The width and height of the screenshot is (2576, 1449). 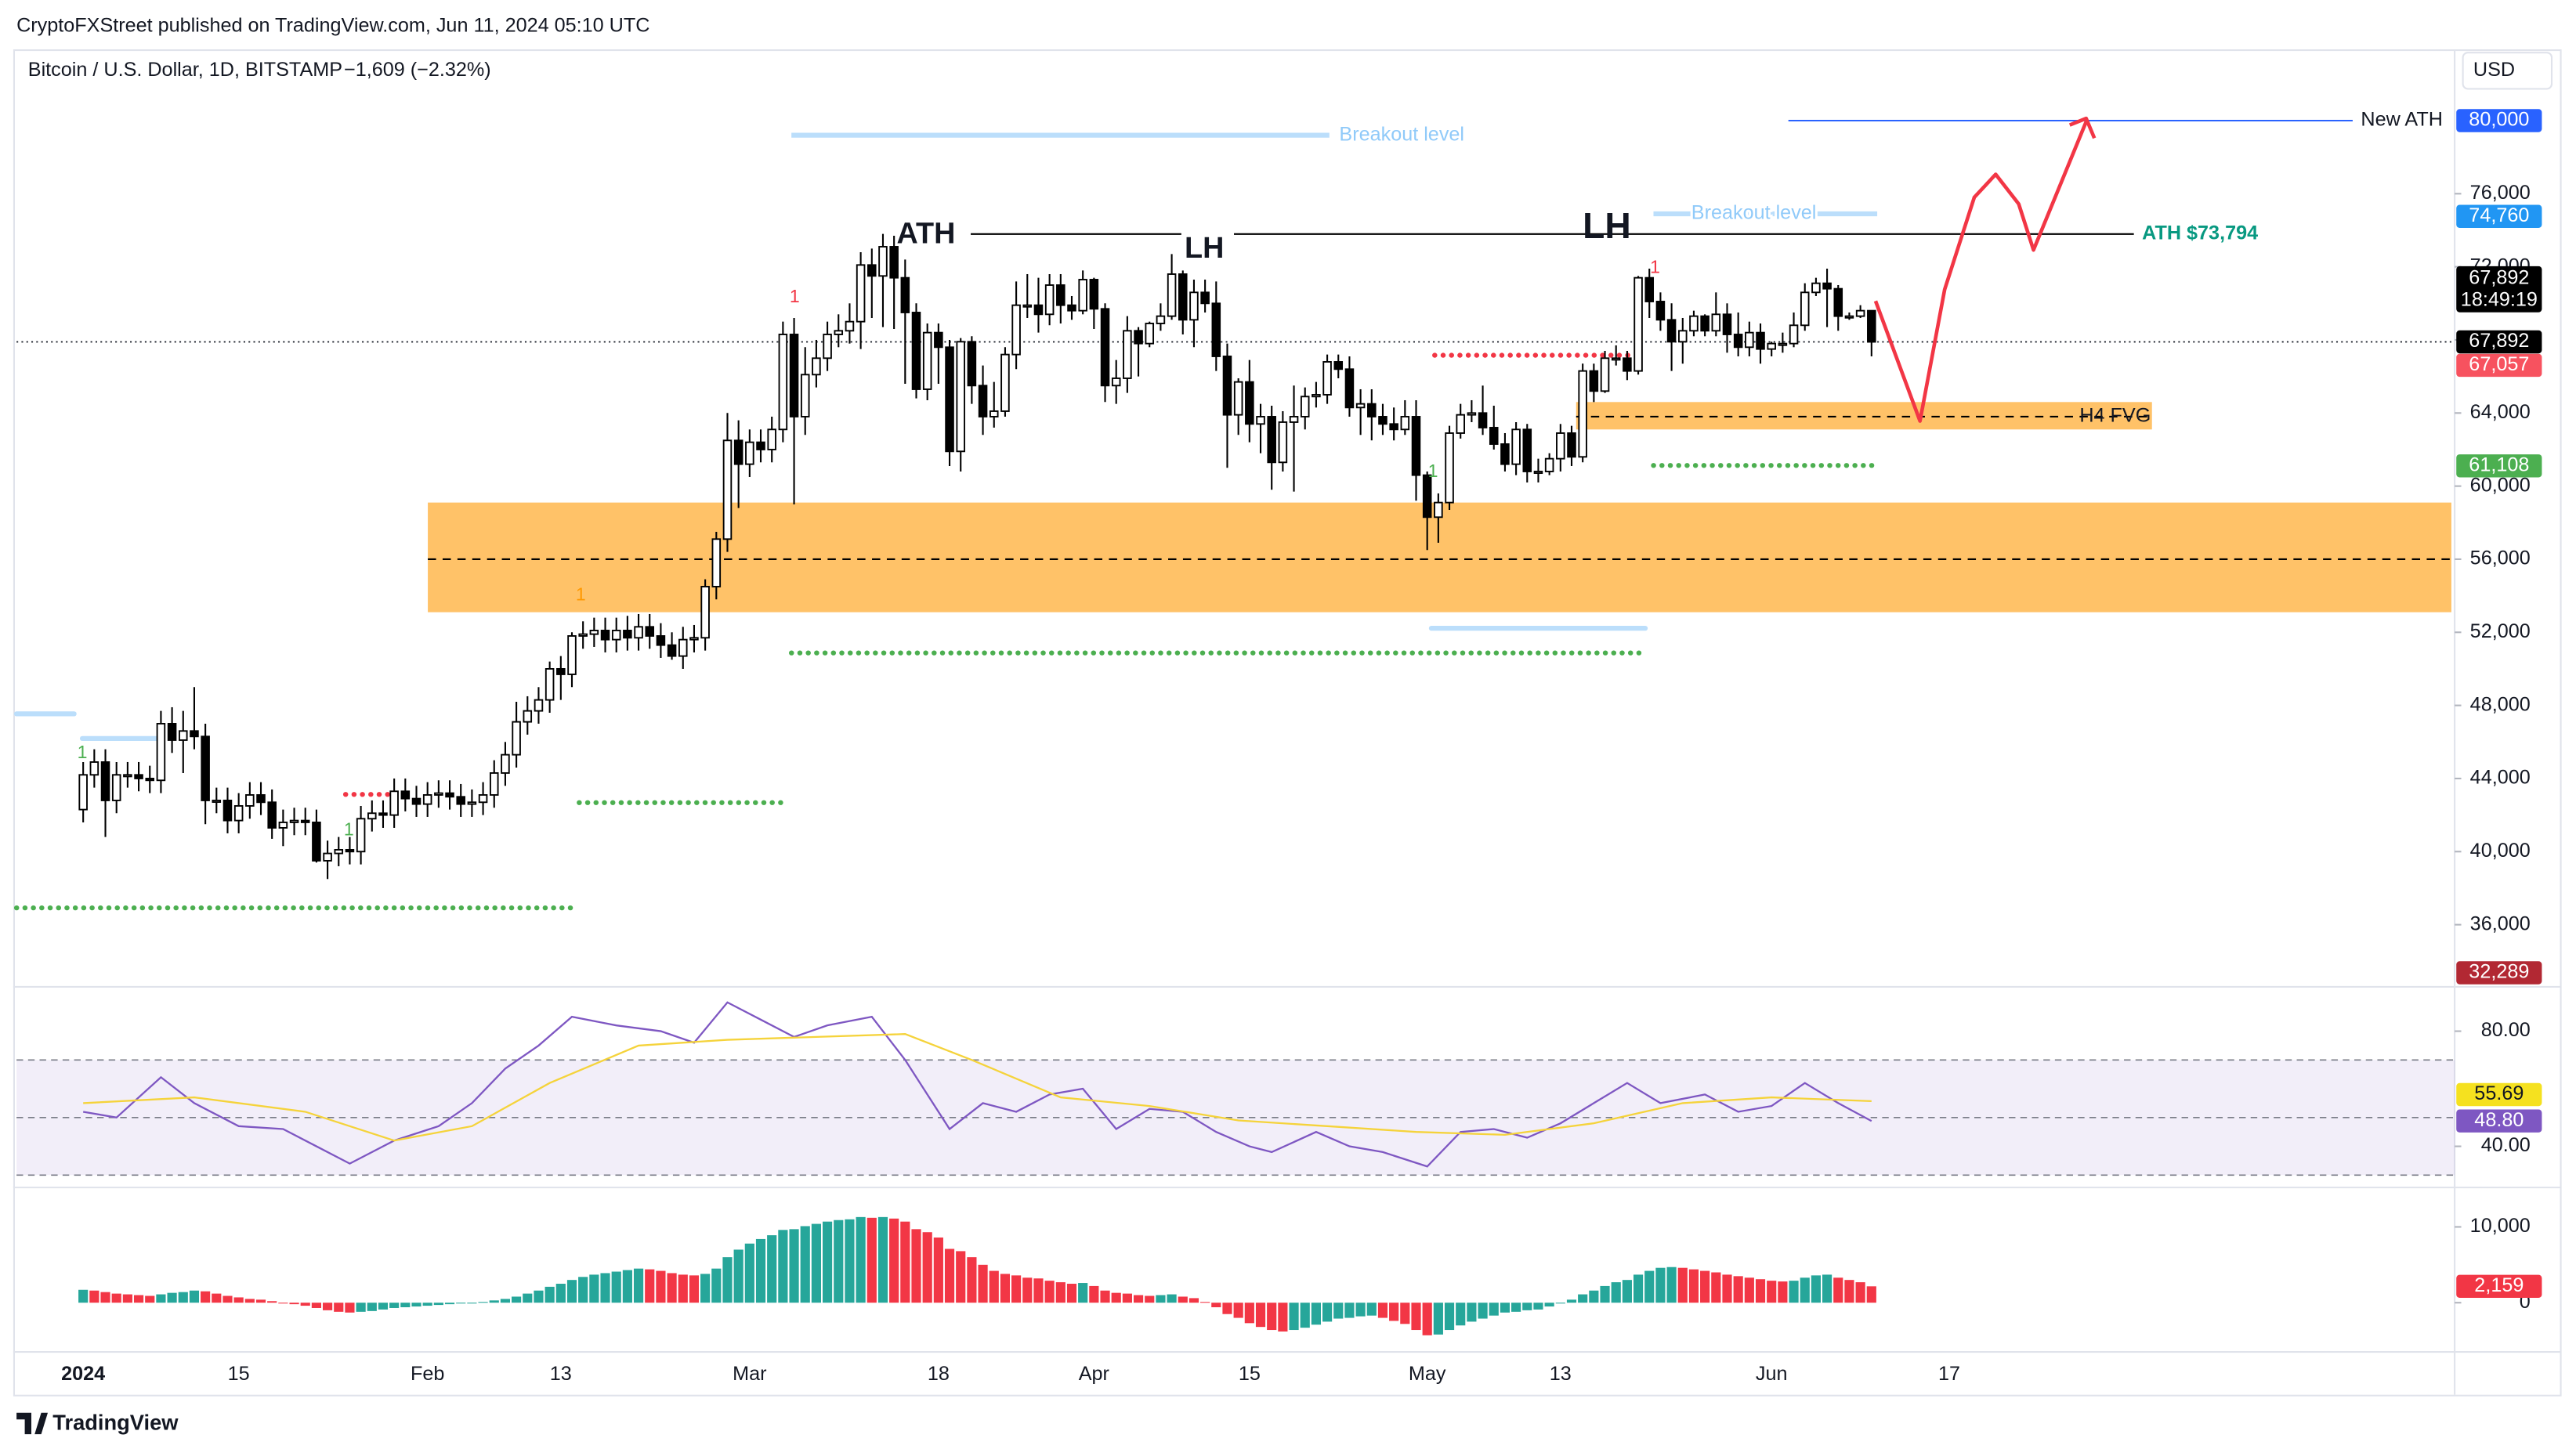 I want to click on rsi-pane: 80.00 40.00 55.69 48.80, so click(x=1279, y=1088).